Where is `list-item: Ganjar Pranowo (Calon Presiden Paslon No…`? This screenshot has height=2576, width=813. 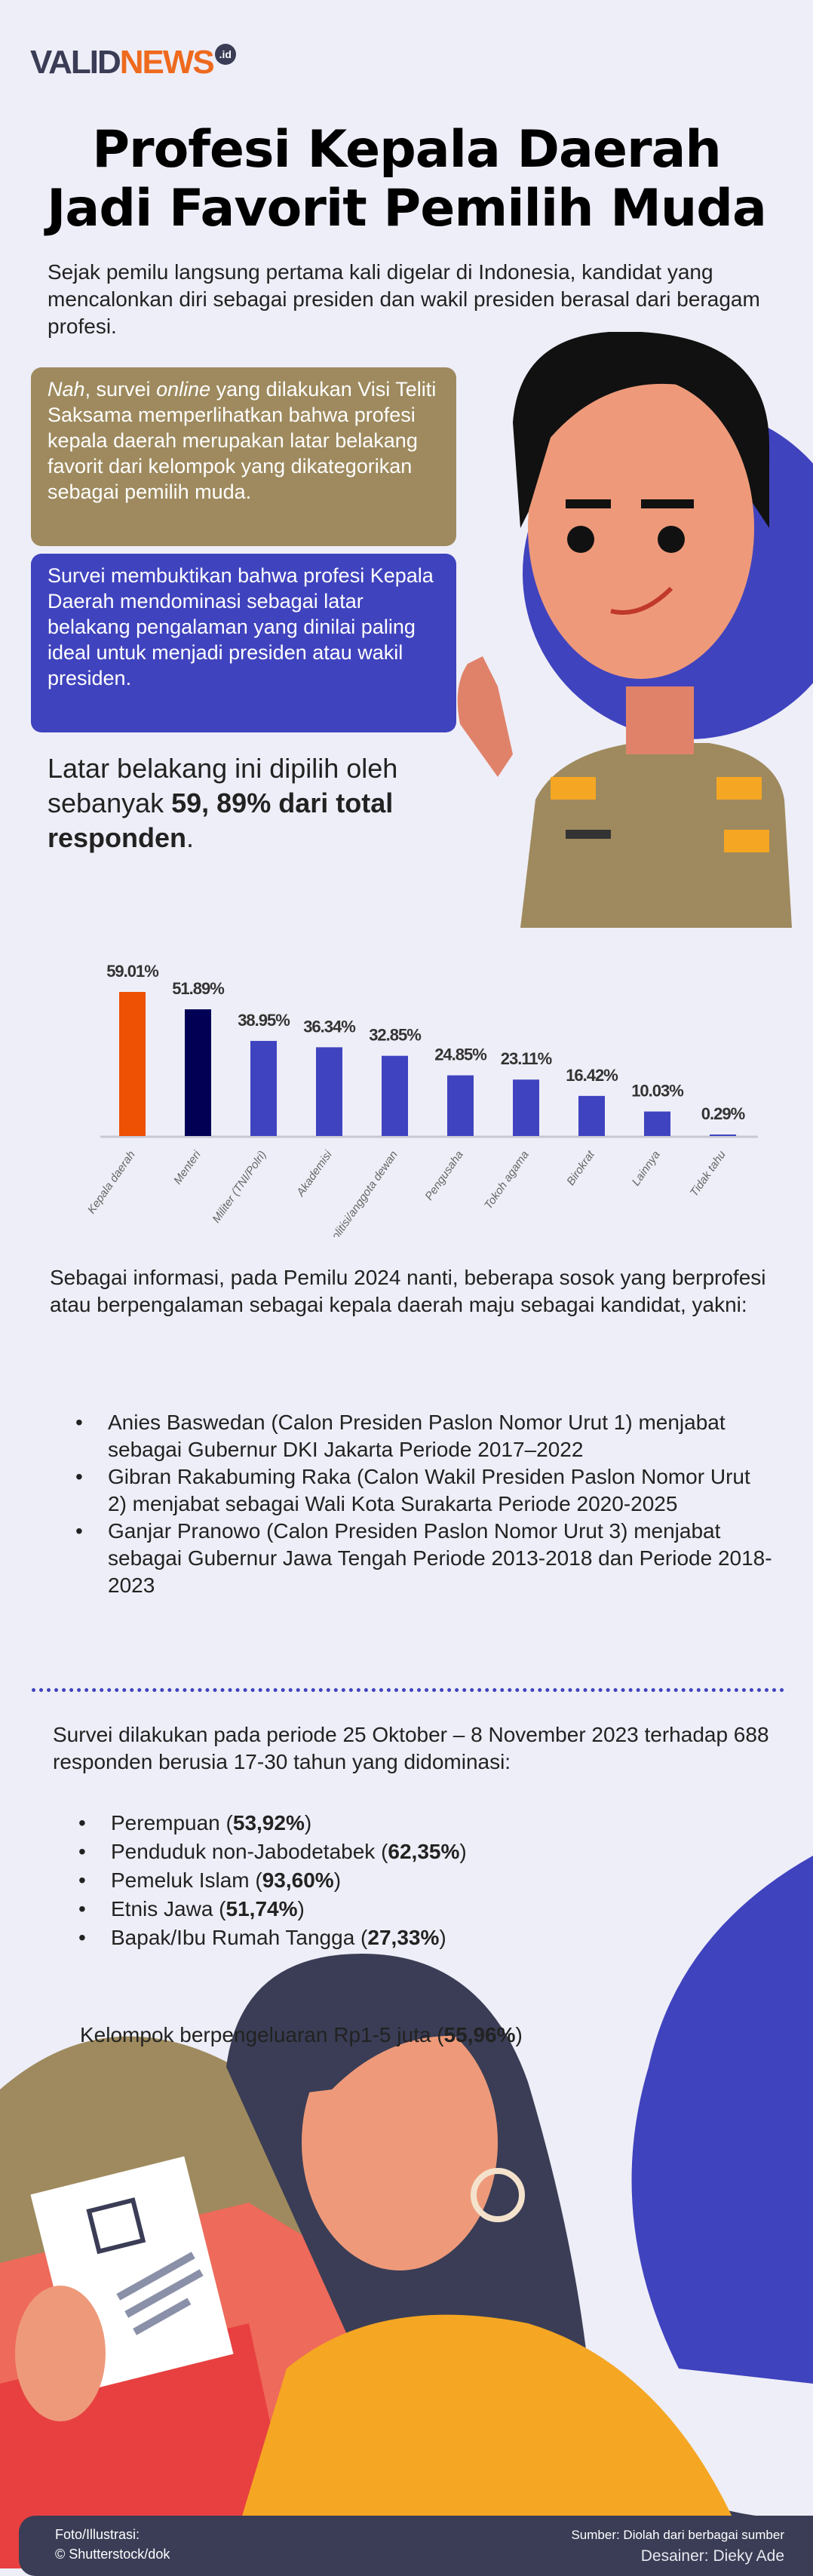
list-item: Ganjar Pranowo (Calon Presiden Paslon No… is located at coordinates (412, 1558).